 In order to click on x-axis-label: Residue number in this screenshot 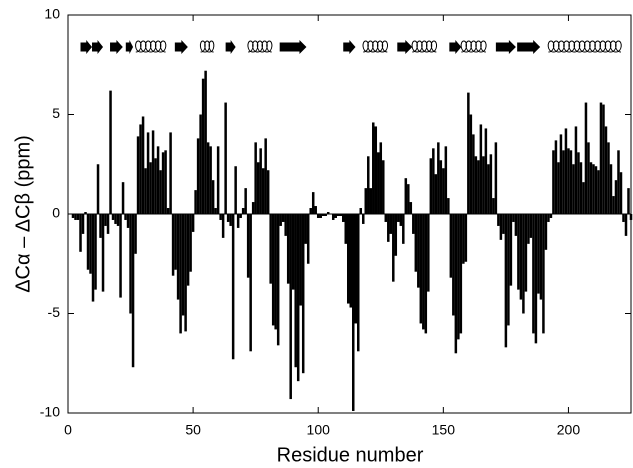, I will do `click(350, 455)`.